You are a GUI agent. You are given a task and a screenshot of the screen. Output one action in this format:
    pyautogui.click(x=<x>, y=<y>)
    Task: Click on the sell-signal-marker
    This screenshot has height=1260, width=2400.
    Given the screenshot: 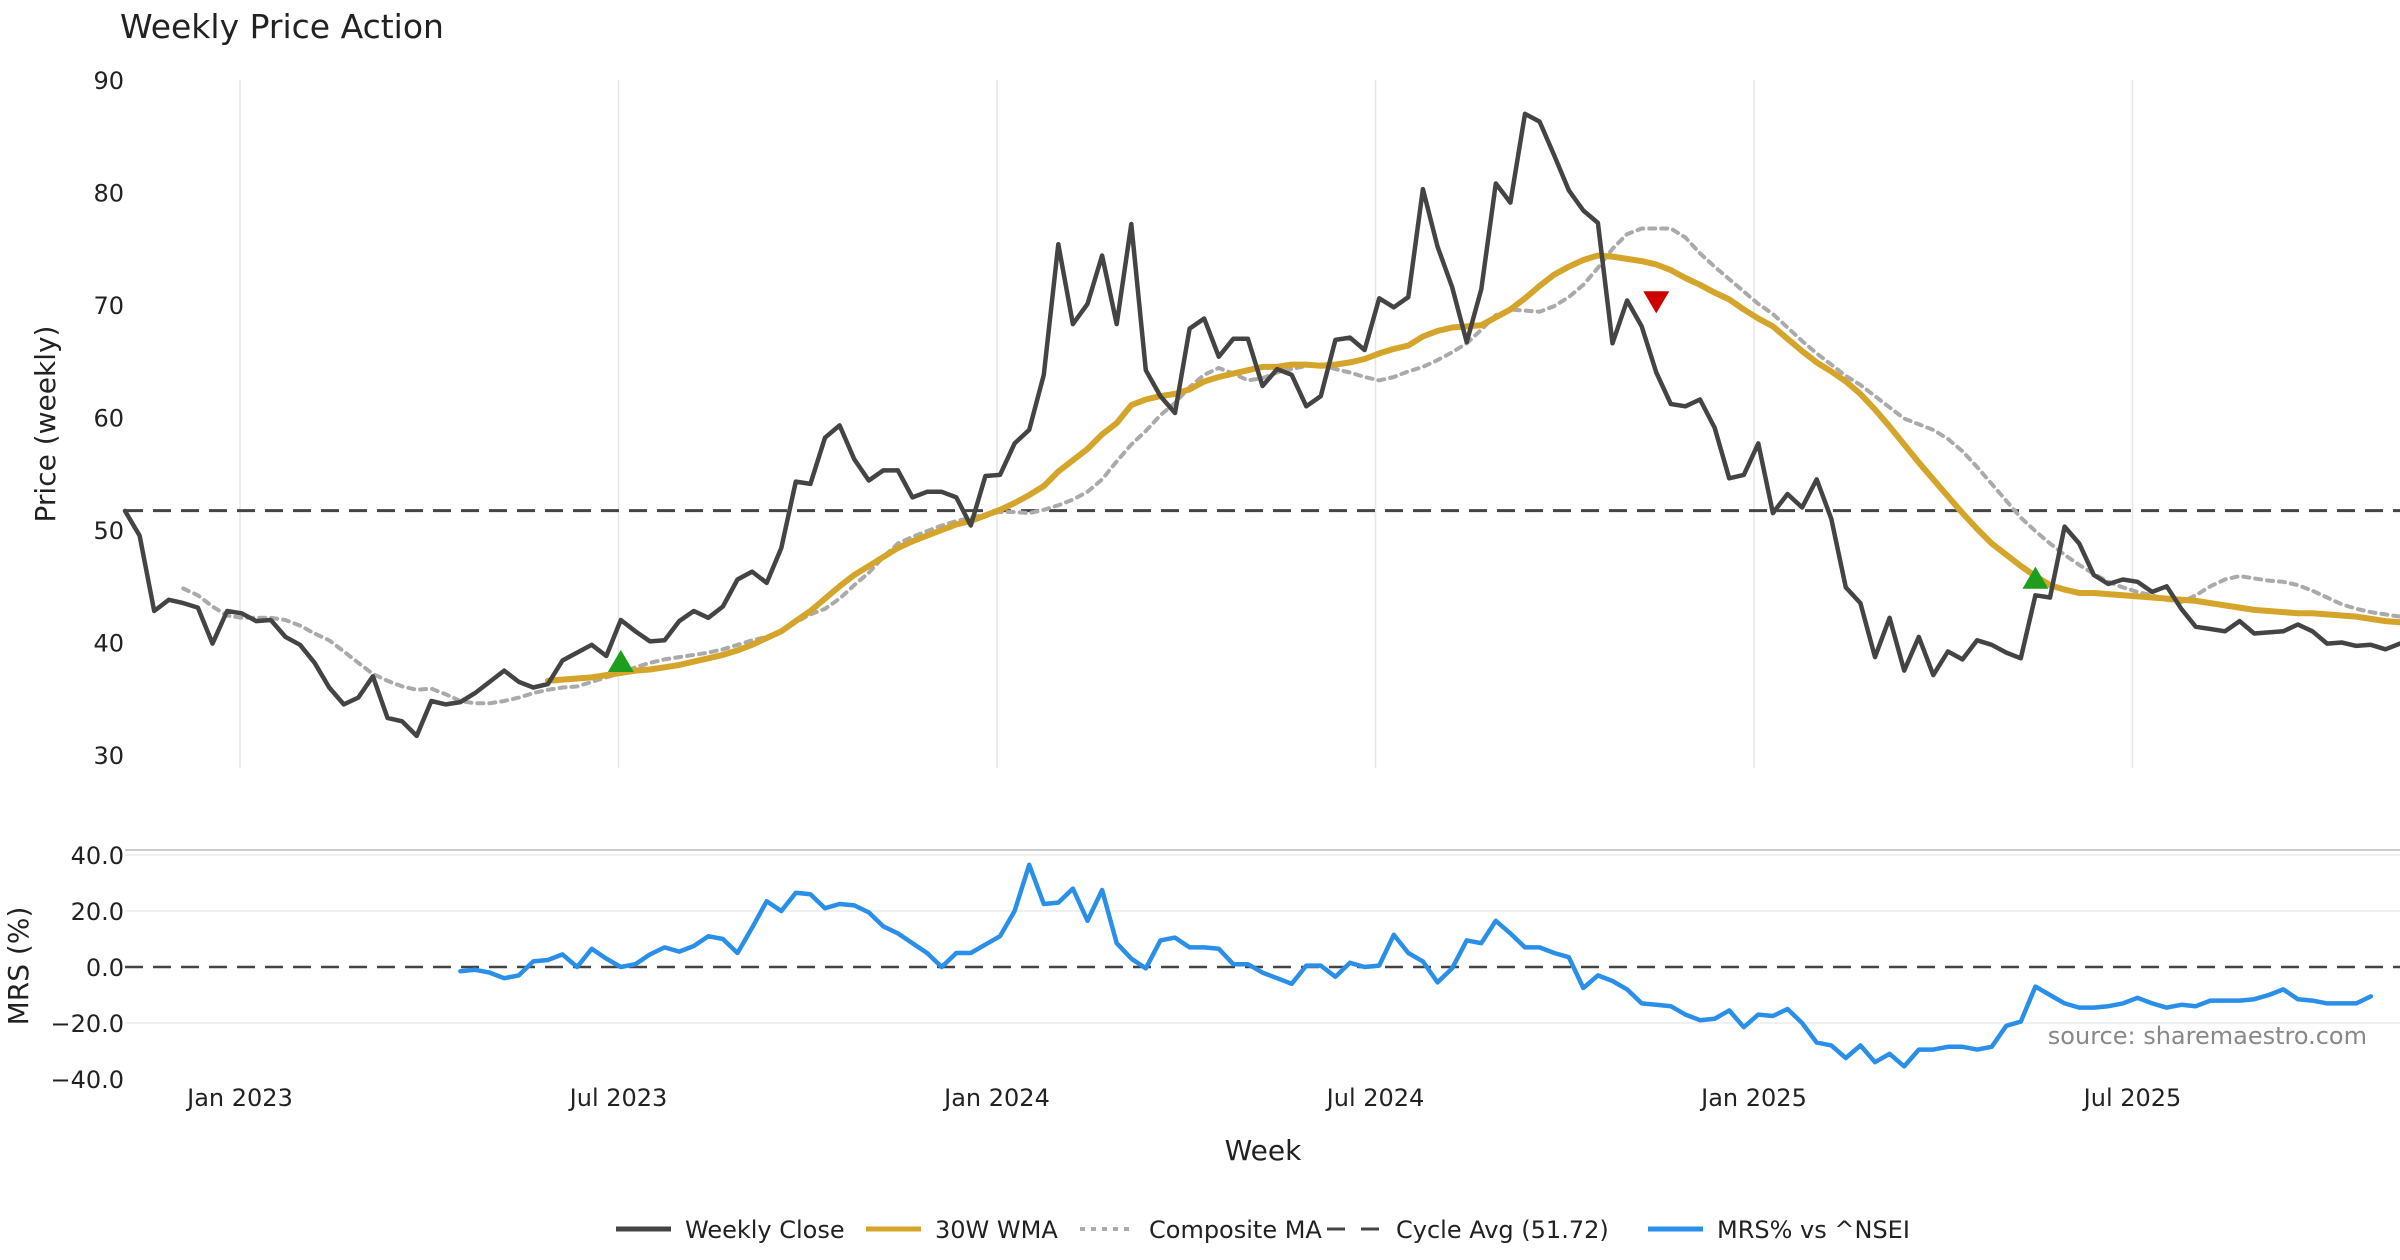 What is the action you would take?
    pyautogui.click(x=1656, y=302)
    